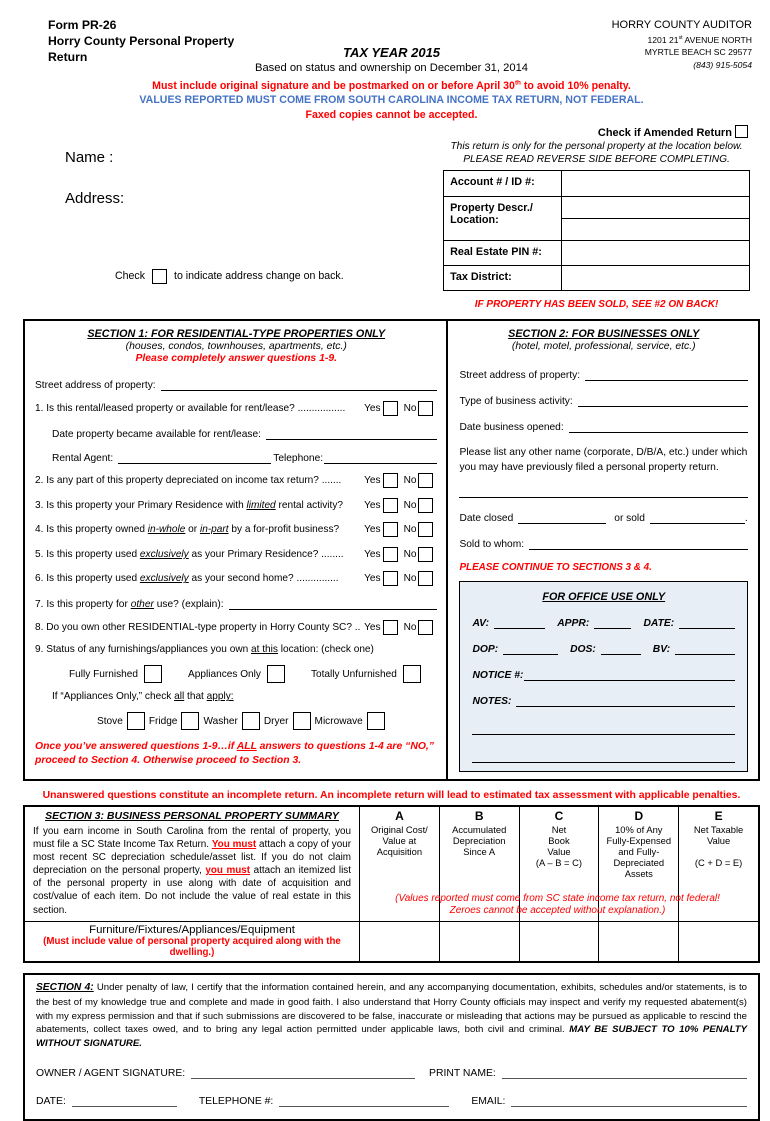 This screenshot has width=770, height=1121. What do you see at coordinates (741, 131) in the screenshot?
I see `amended-return-checkbox` at bounding box center [741, 131].